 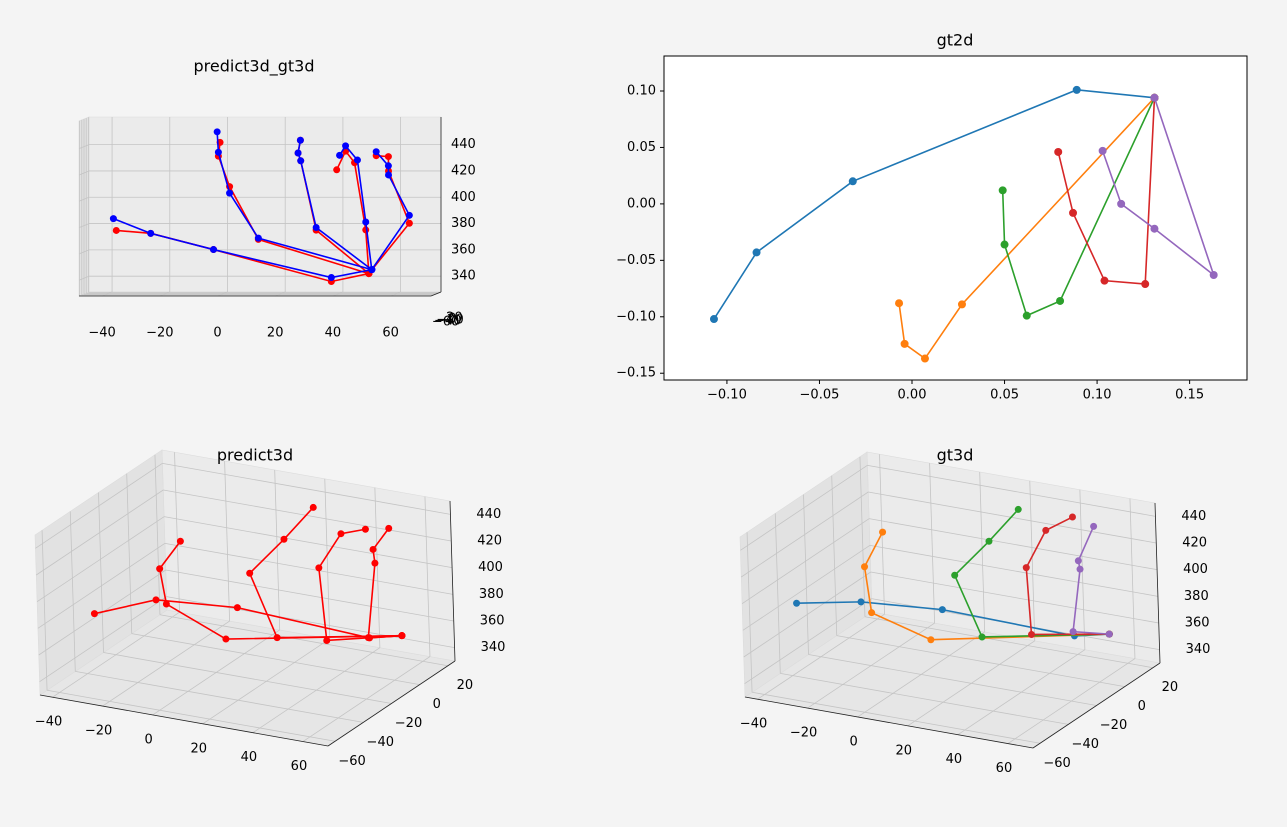 What do you see at coordinates (265, 204) in the screenshot?
I see `back-pane` at bounding box center [265, 204].